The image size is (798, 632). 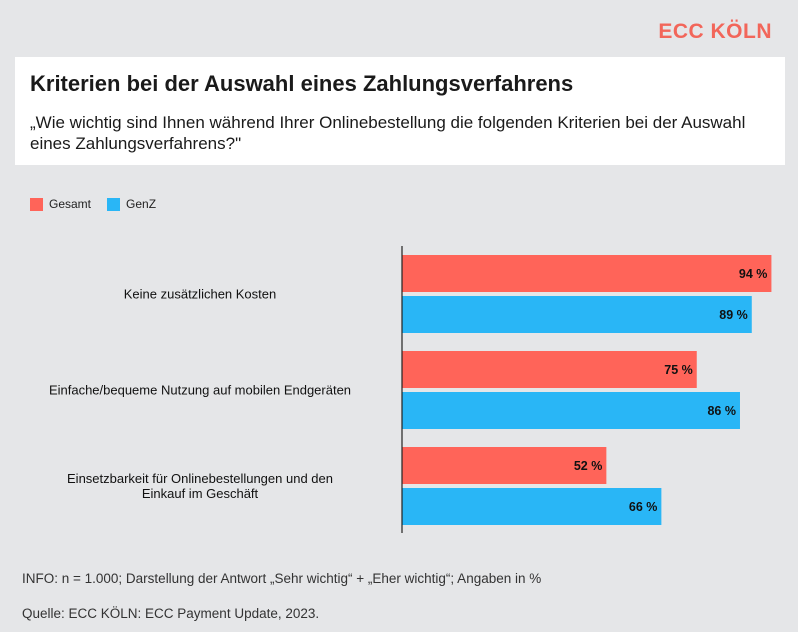 What do you see at coordinates (588, 466) in the screenshot?
I see `data-label-gesamt-2: 52 %` at bounding box center [588, 466].